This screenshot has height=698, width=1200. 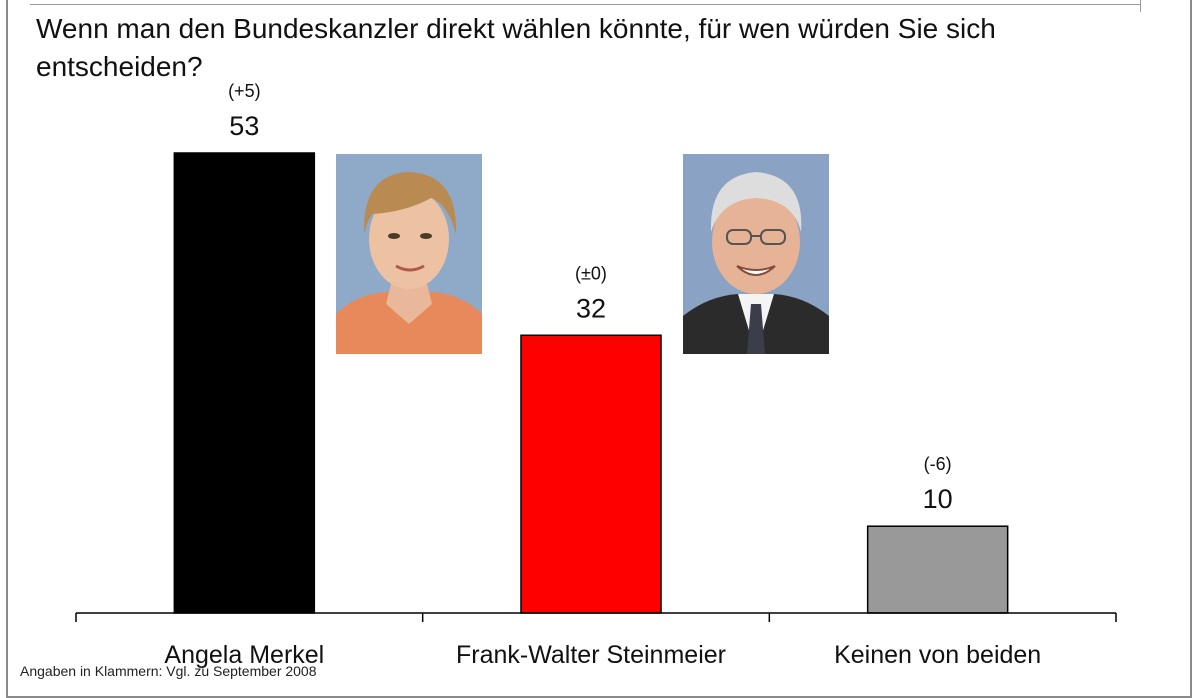 What do you see at coordinates (1140, 6) in the screenshot?
I see `top-divider-tick` at bounding box center [1140, 6].